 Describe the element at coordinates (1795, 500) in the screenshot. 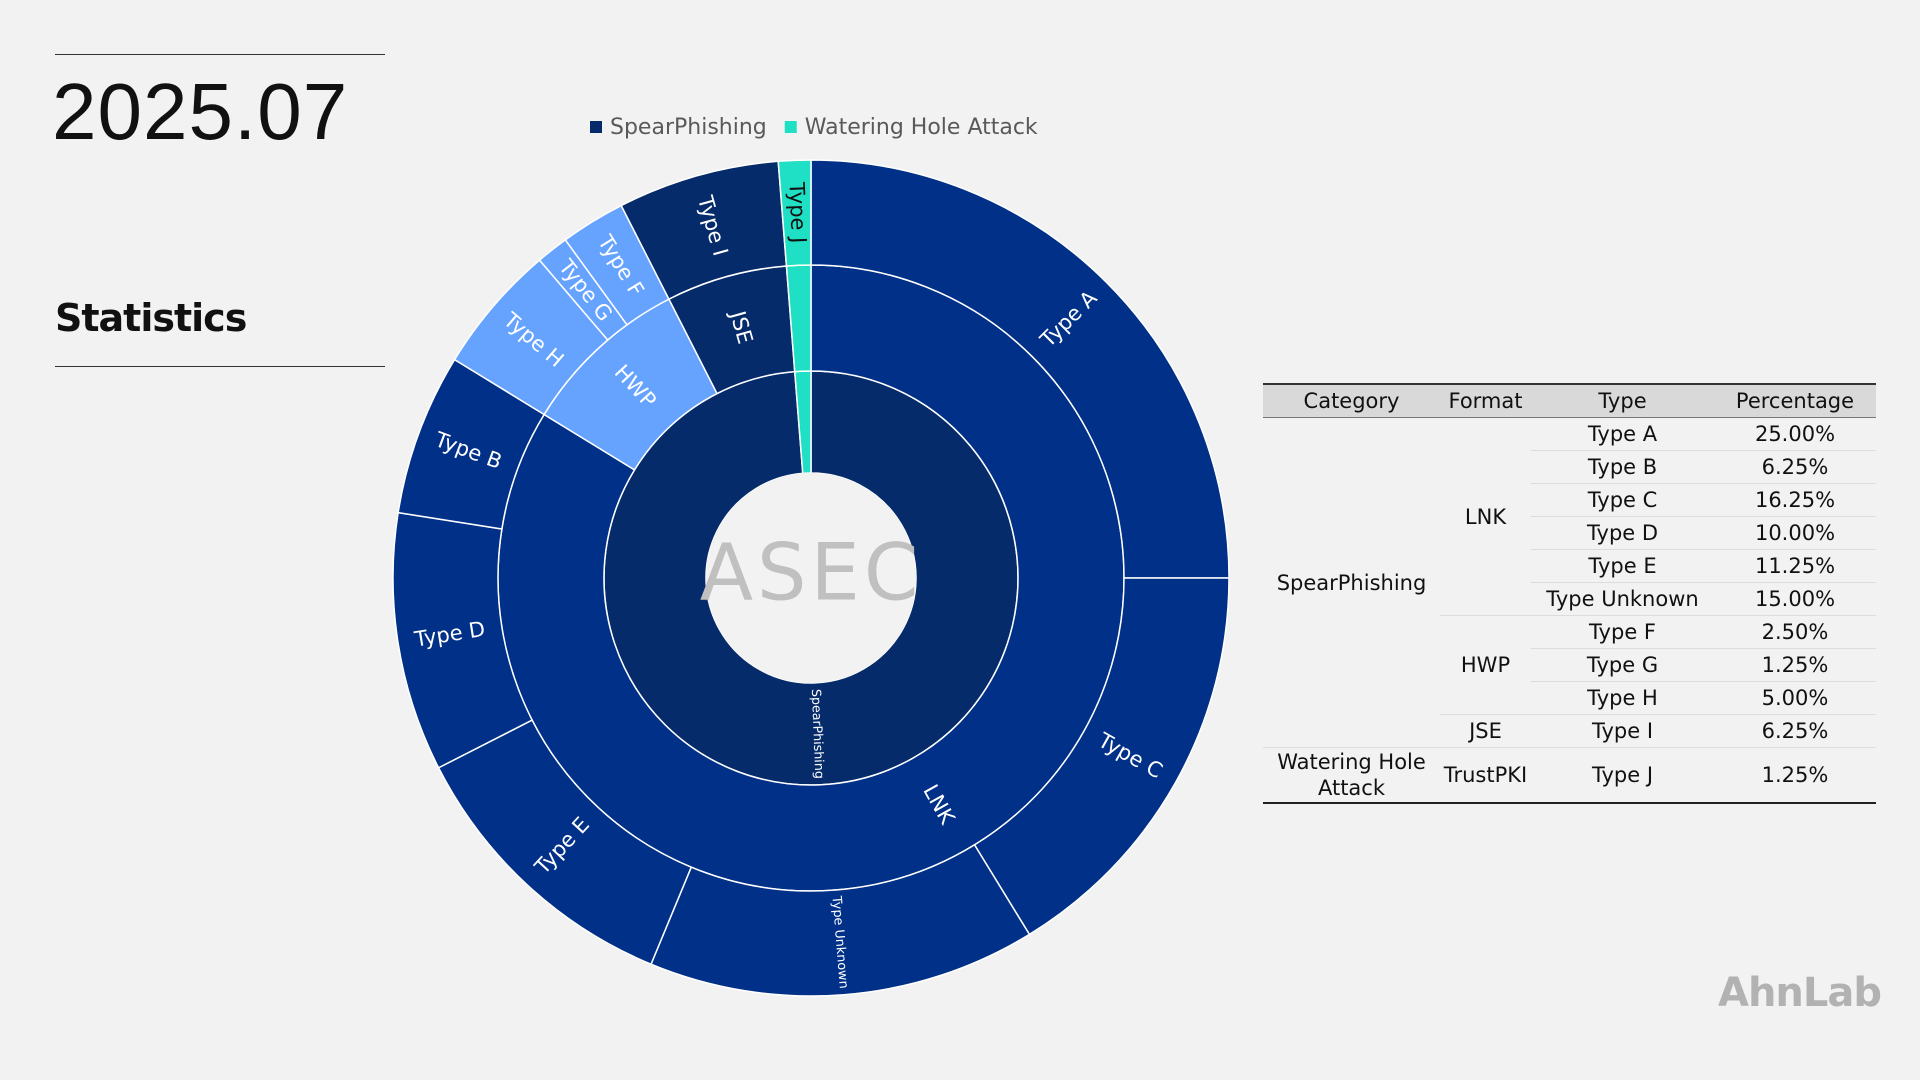

I see `percentage-cell: 16.25%` at that location.